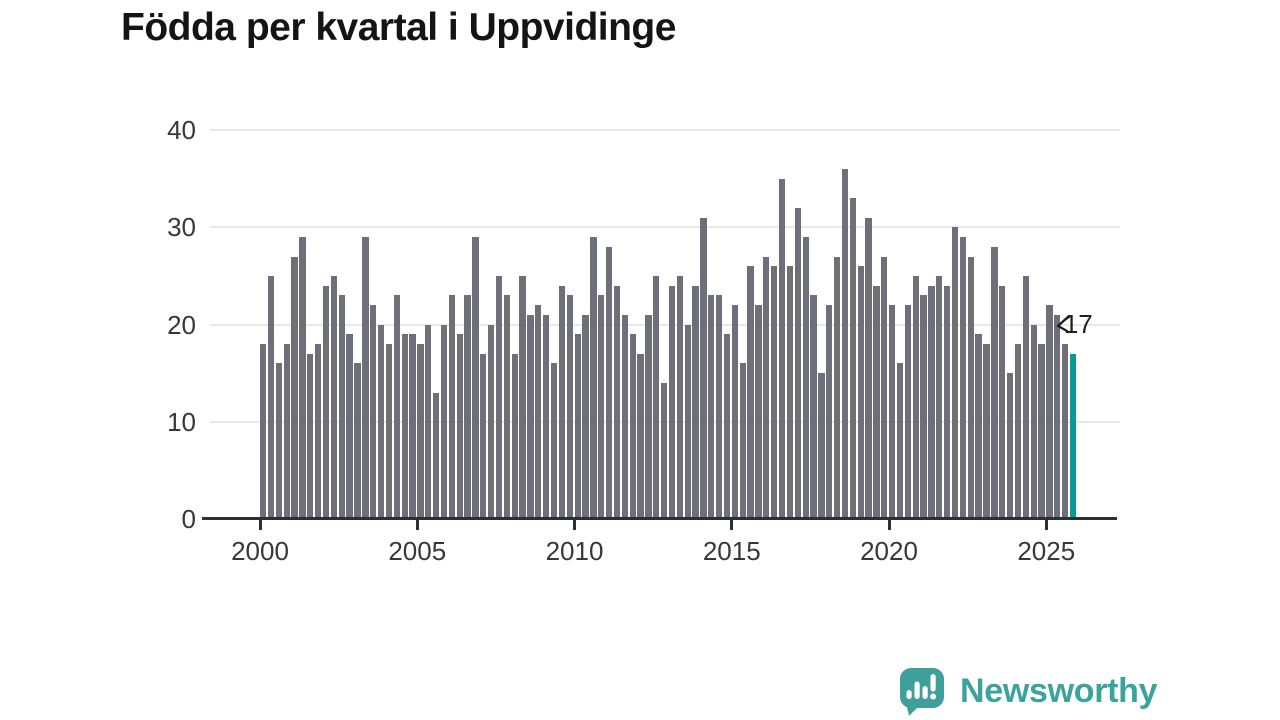 This screenshot has height=720, width=1280. What do you see at coordinates (1073, 436) in the screenshot?
I see `highlighted-bar` at bounding box center [1073, 436].